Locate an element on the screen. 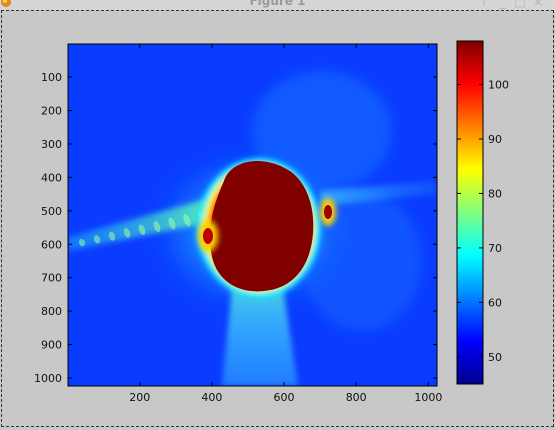 This screenshot has height=430, width=555. saturated-spot is located at coordinates (262, 226).